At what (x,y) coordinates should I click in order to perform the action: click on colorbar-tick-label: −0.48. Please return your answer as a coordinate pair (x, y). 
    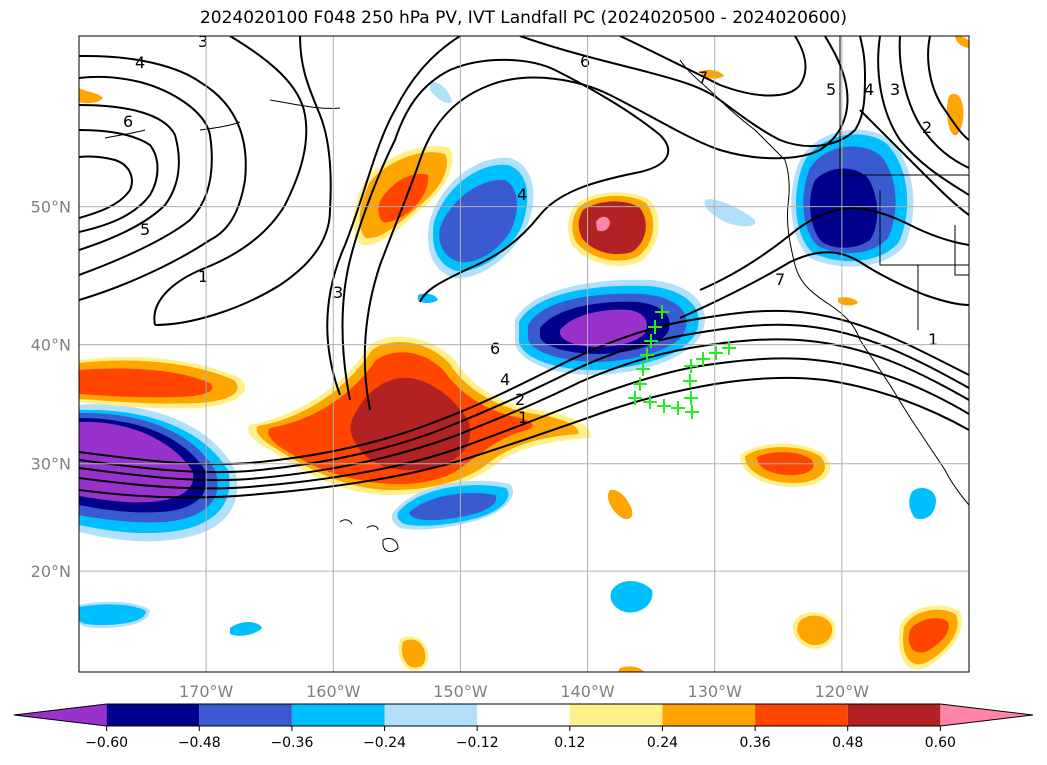
    Looking at the image, I should click on (199, 743).